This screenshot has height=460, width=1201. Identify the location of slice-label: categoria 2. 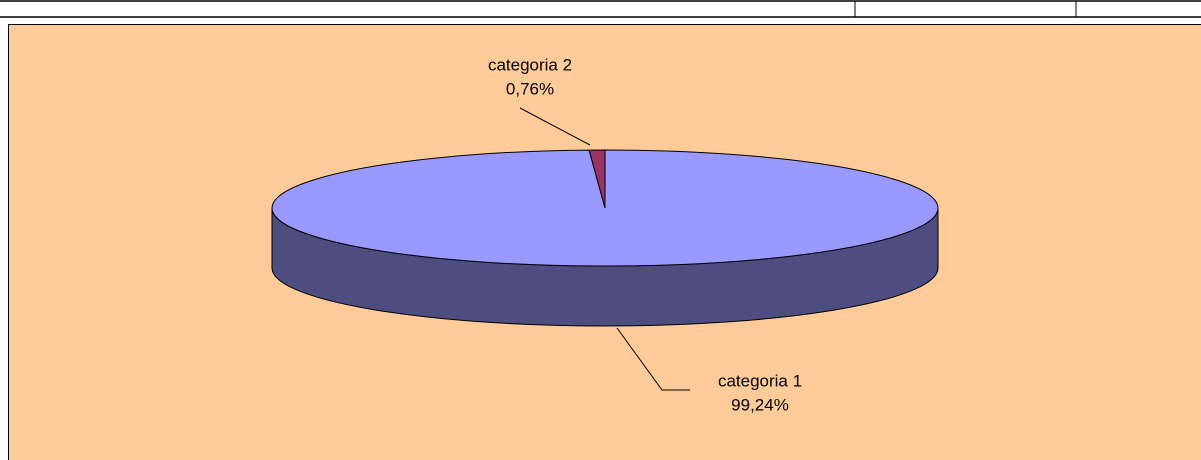
(530, 64).